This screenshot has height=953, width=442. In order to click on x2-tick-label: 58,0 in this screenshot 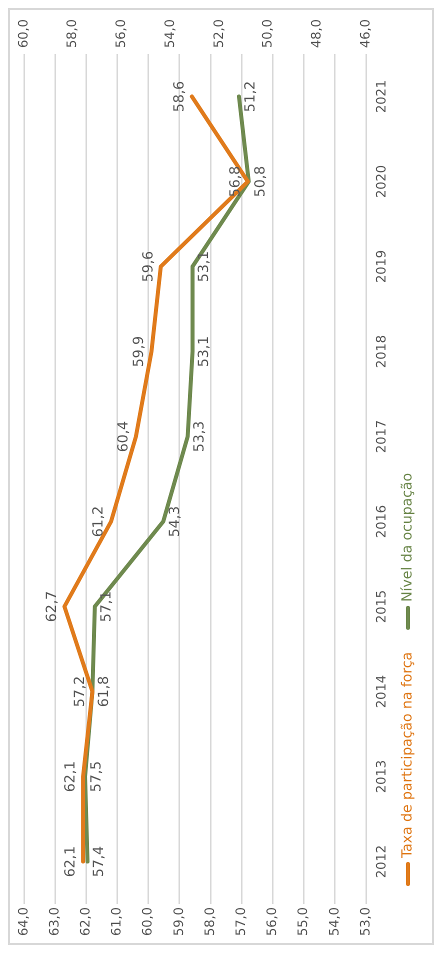, I will do `click(72, 33)`.